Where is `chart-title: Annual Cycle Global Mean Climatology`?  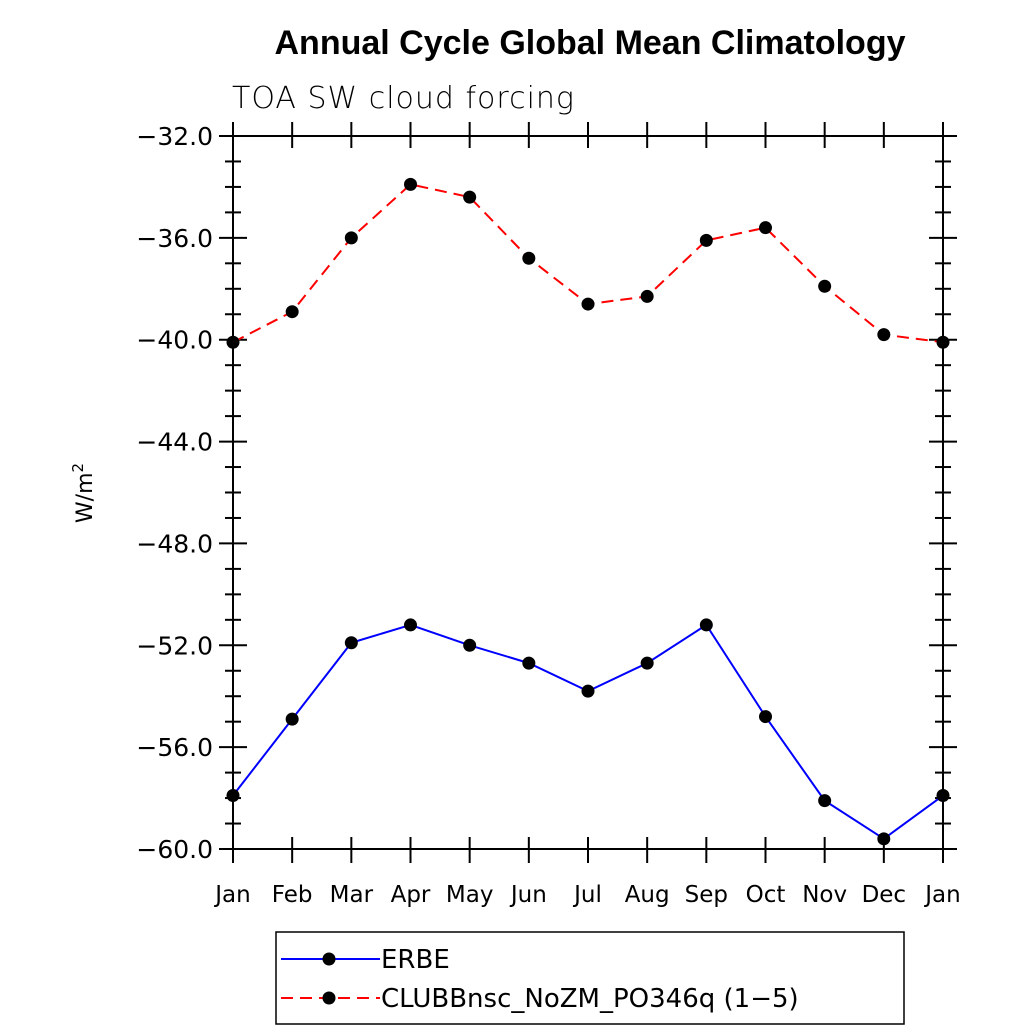
chart-title: Annual Cycle Global Mean Climatology is located at coordinates (590, 43).